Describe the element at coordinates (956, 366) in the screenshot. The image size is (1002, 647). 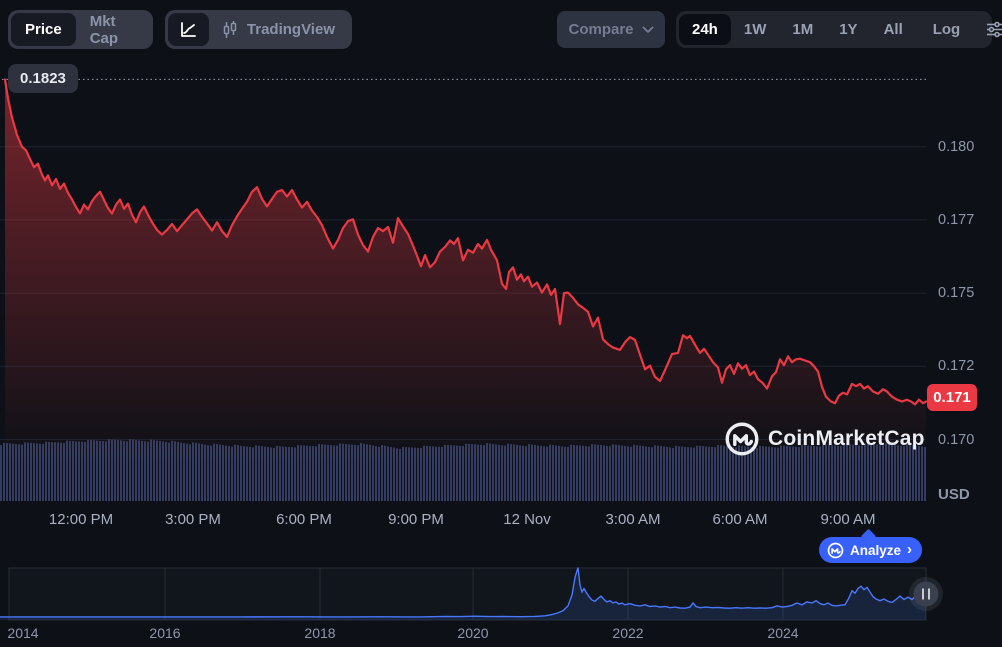
I see `price-tick-label: 0.172` at that location.